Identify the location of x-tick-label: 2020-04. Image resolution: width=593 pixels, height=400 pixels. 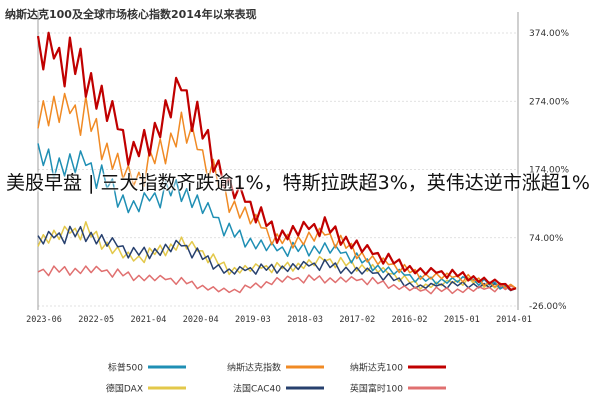
(201, 320).